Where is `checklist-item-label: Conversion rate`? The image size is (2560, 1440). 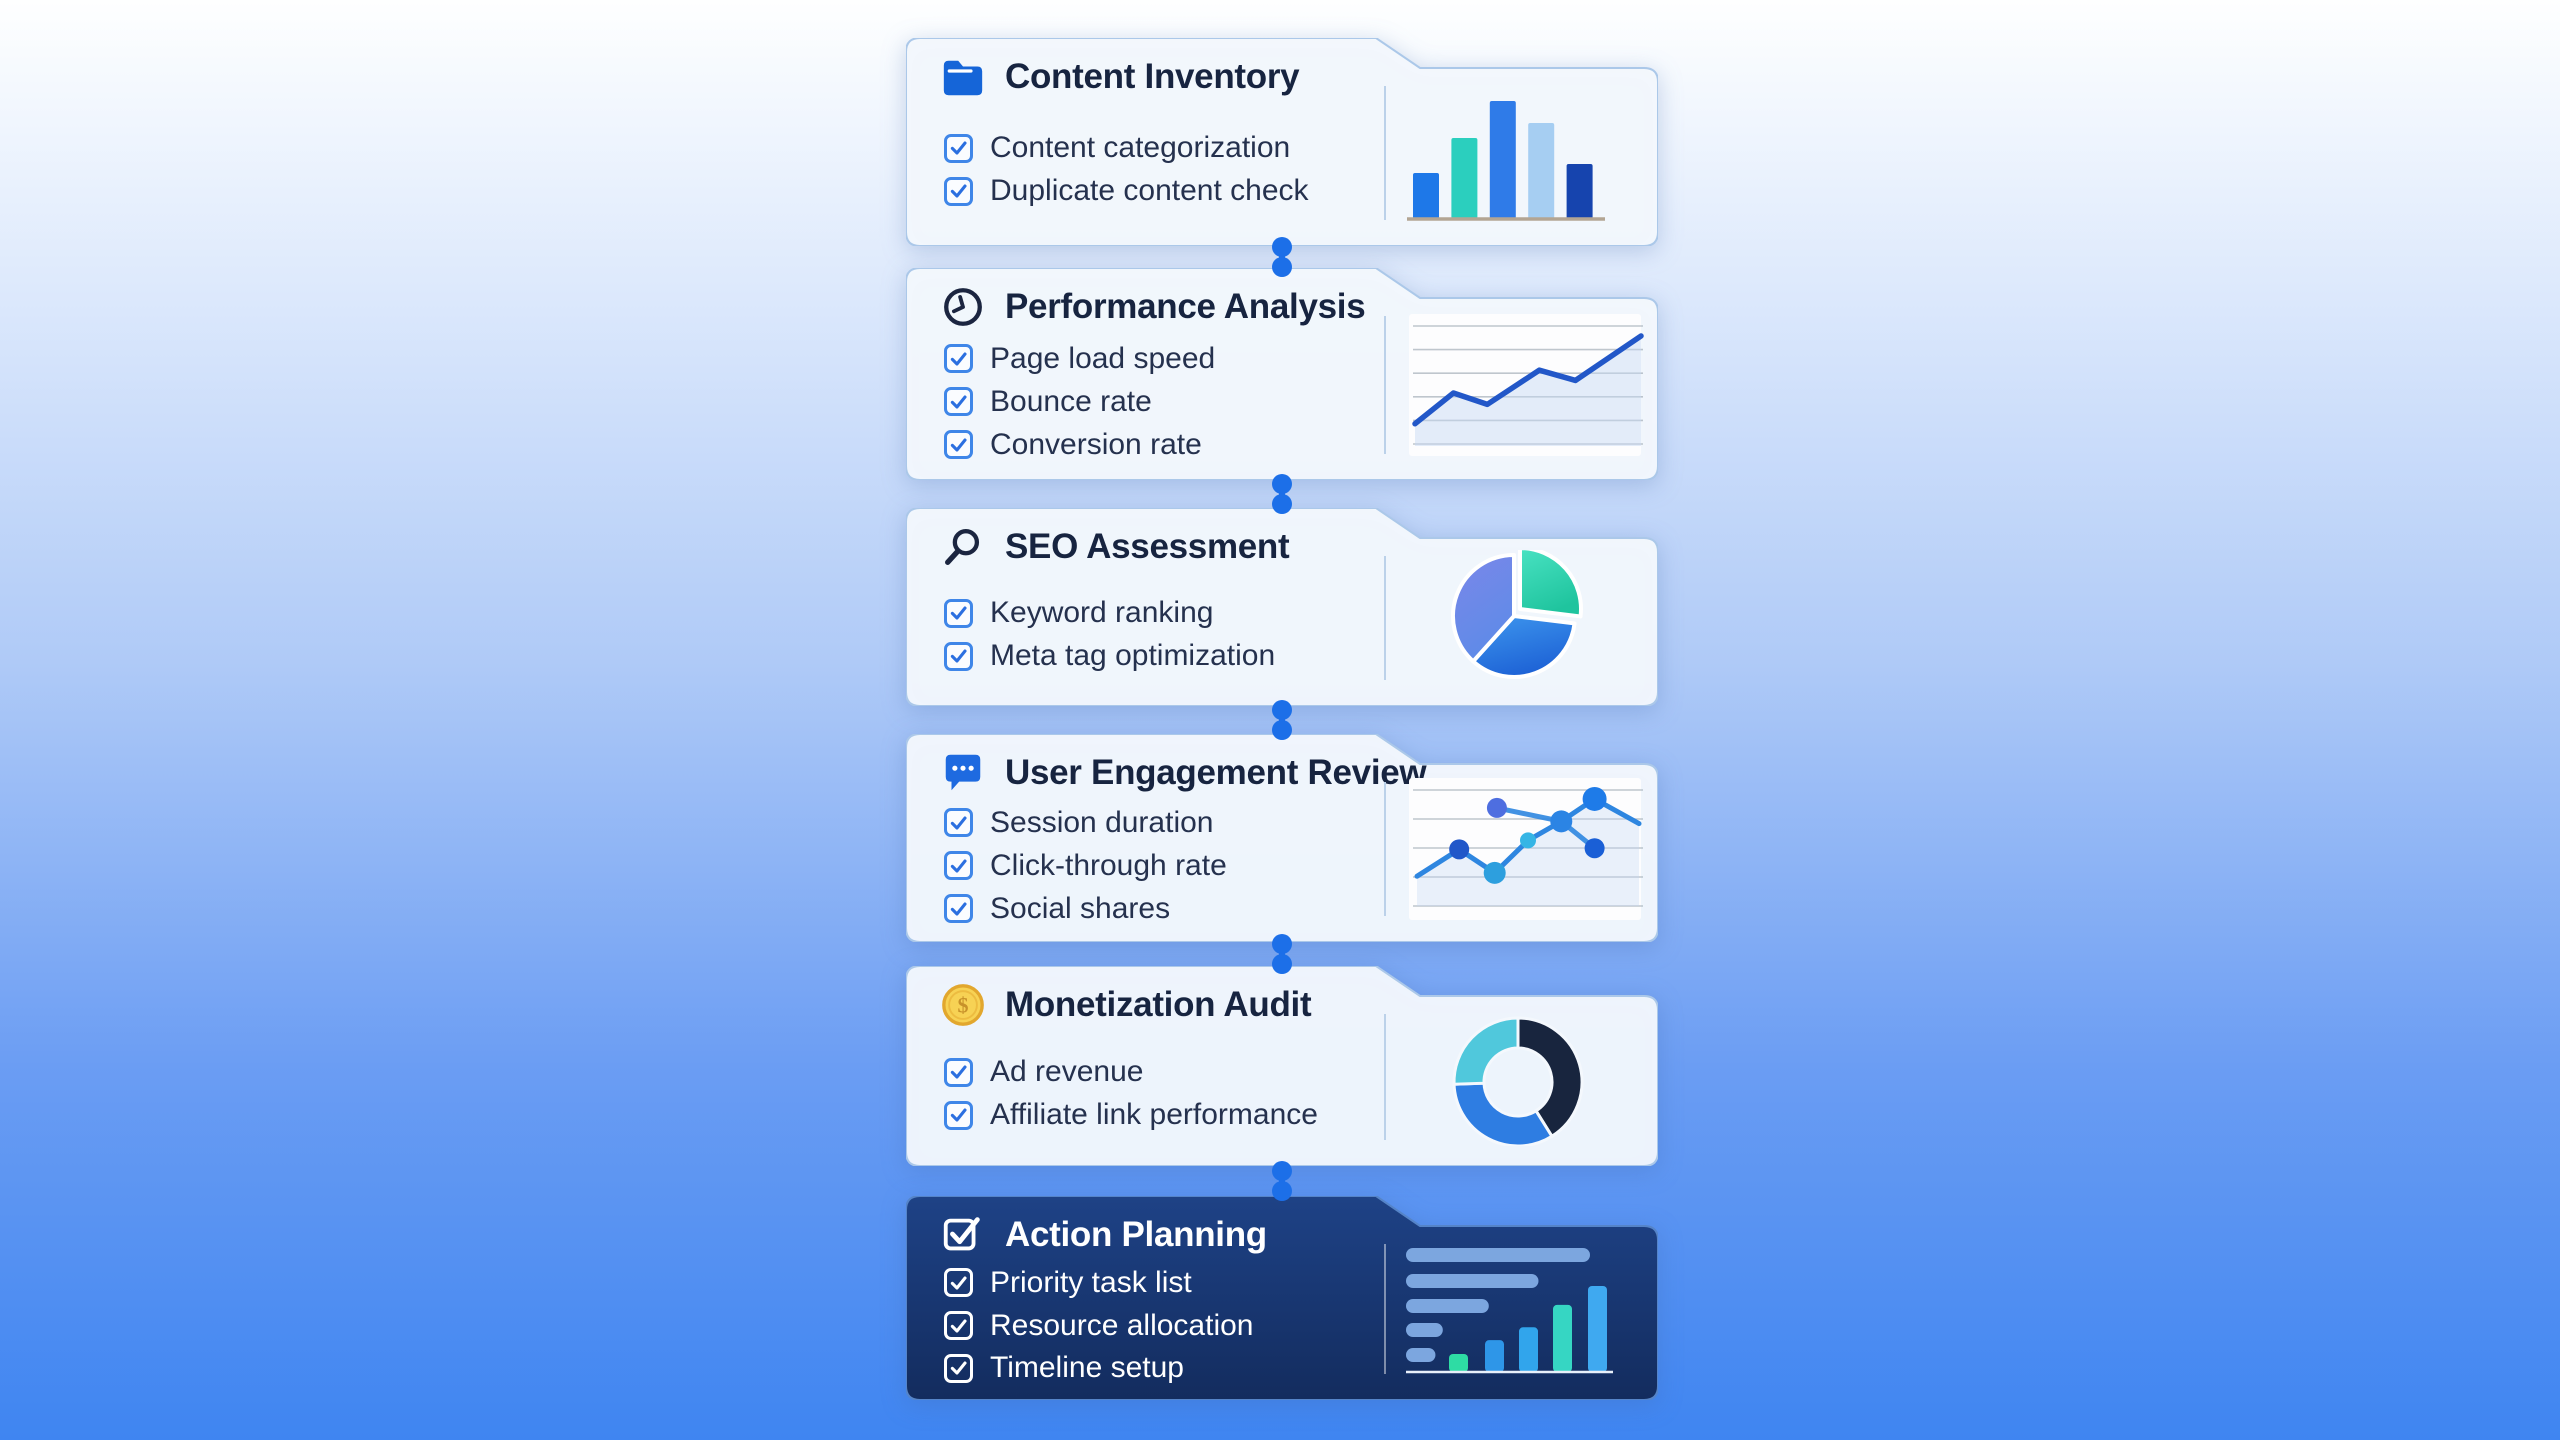 checklist-item-label: Conversion rate is located at coordinates (1096, 444).